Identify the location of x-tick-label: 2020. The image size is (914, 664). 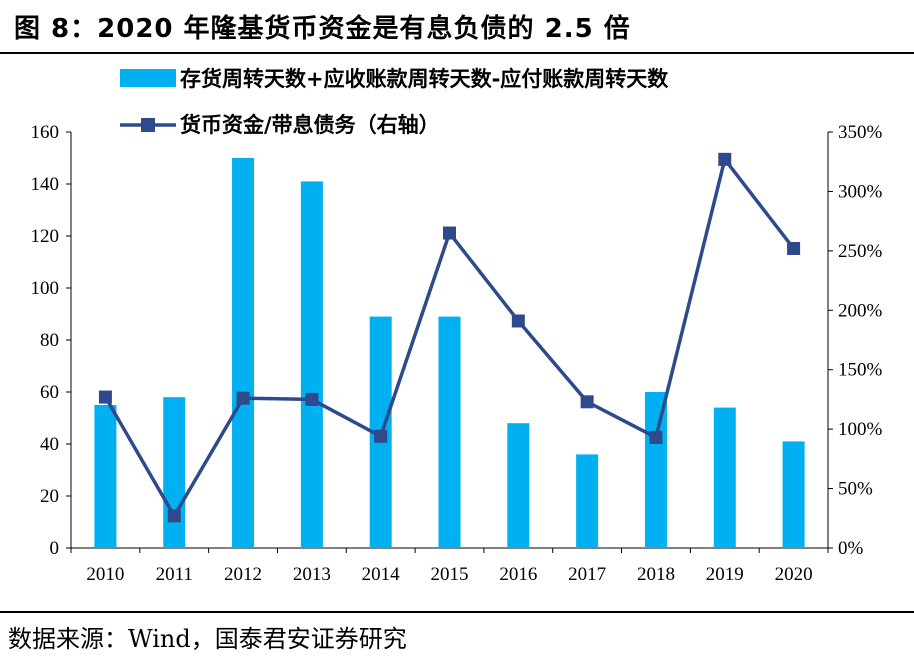
(794, 574).